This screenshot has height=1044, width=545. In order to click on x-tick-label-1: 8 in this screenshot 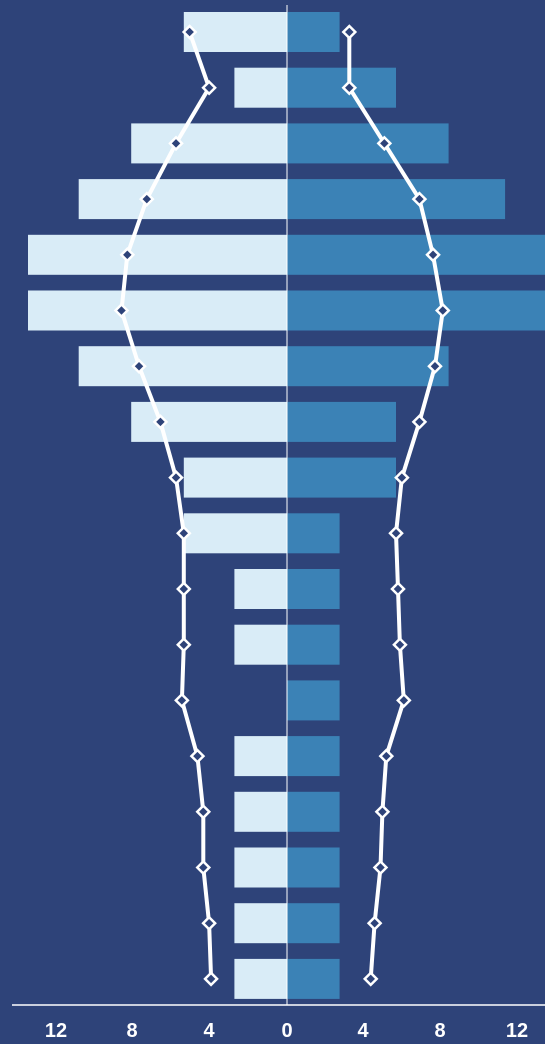, I will do `click(131, 1031)`.